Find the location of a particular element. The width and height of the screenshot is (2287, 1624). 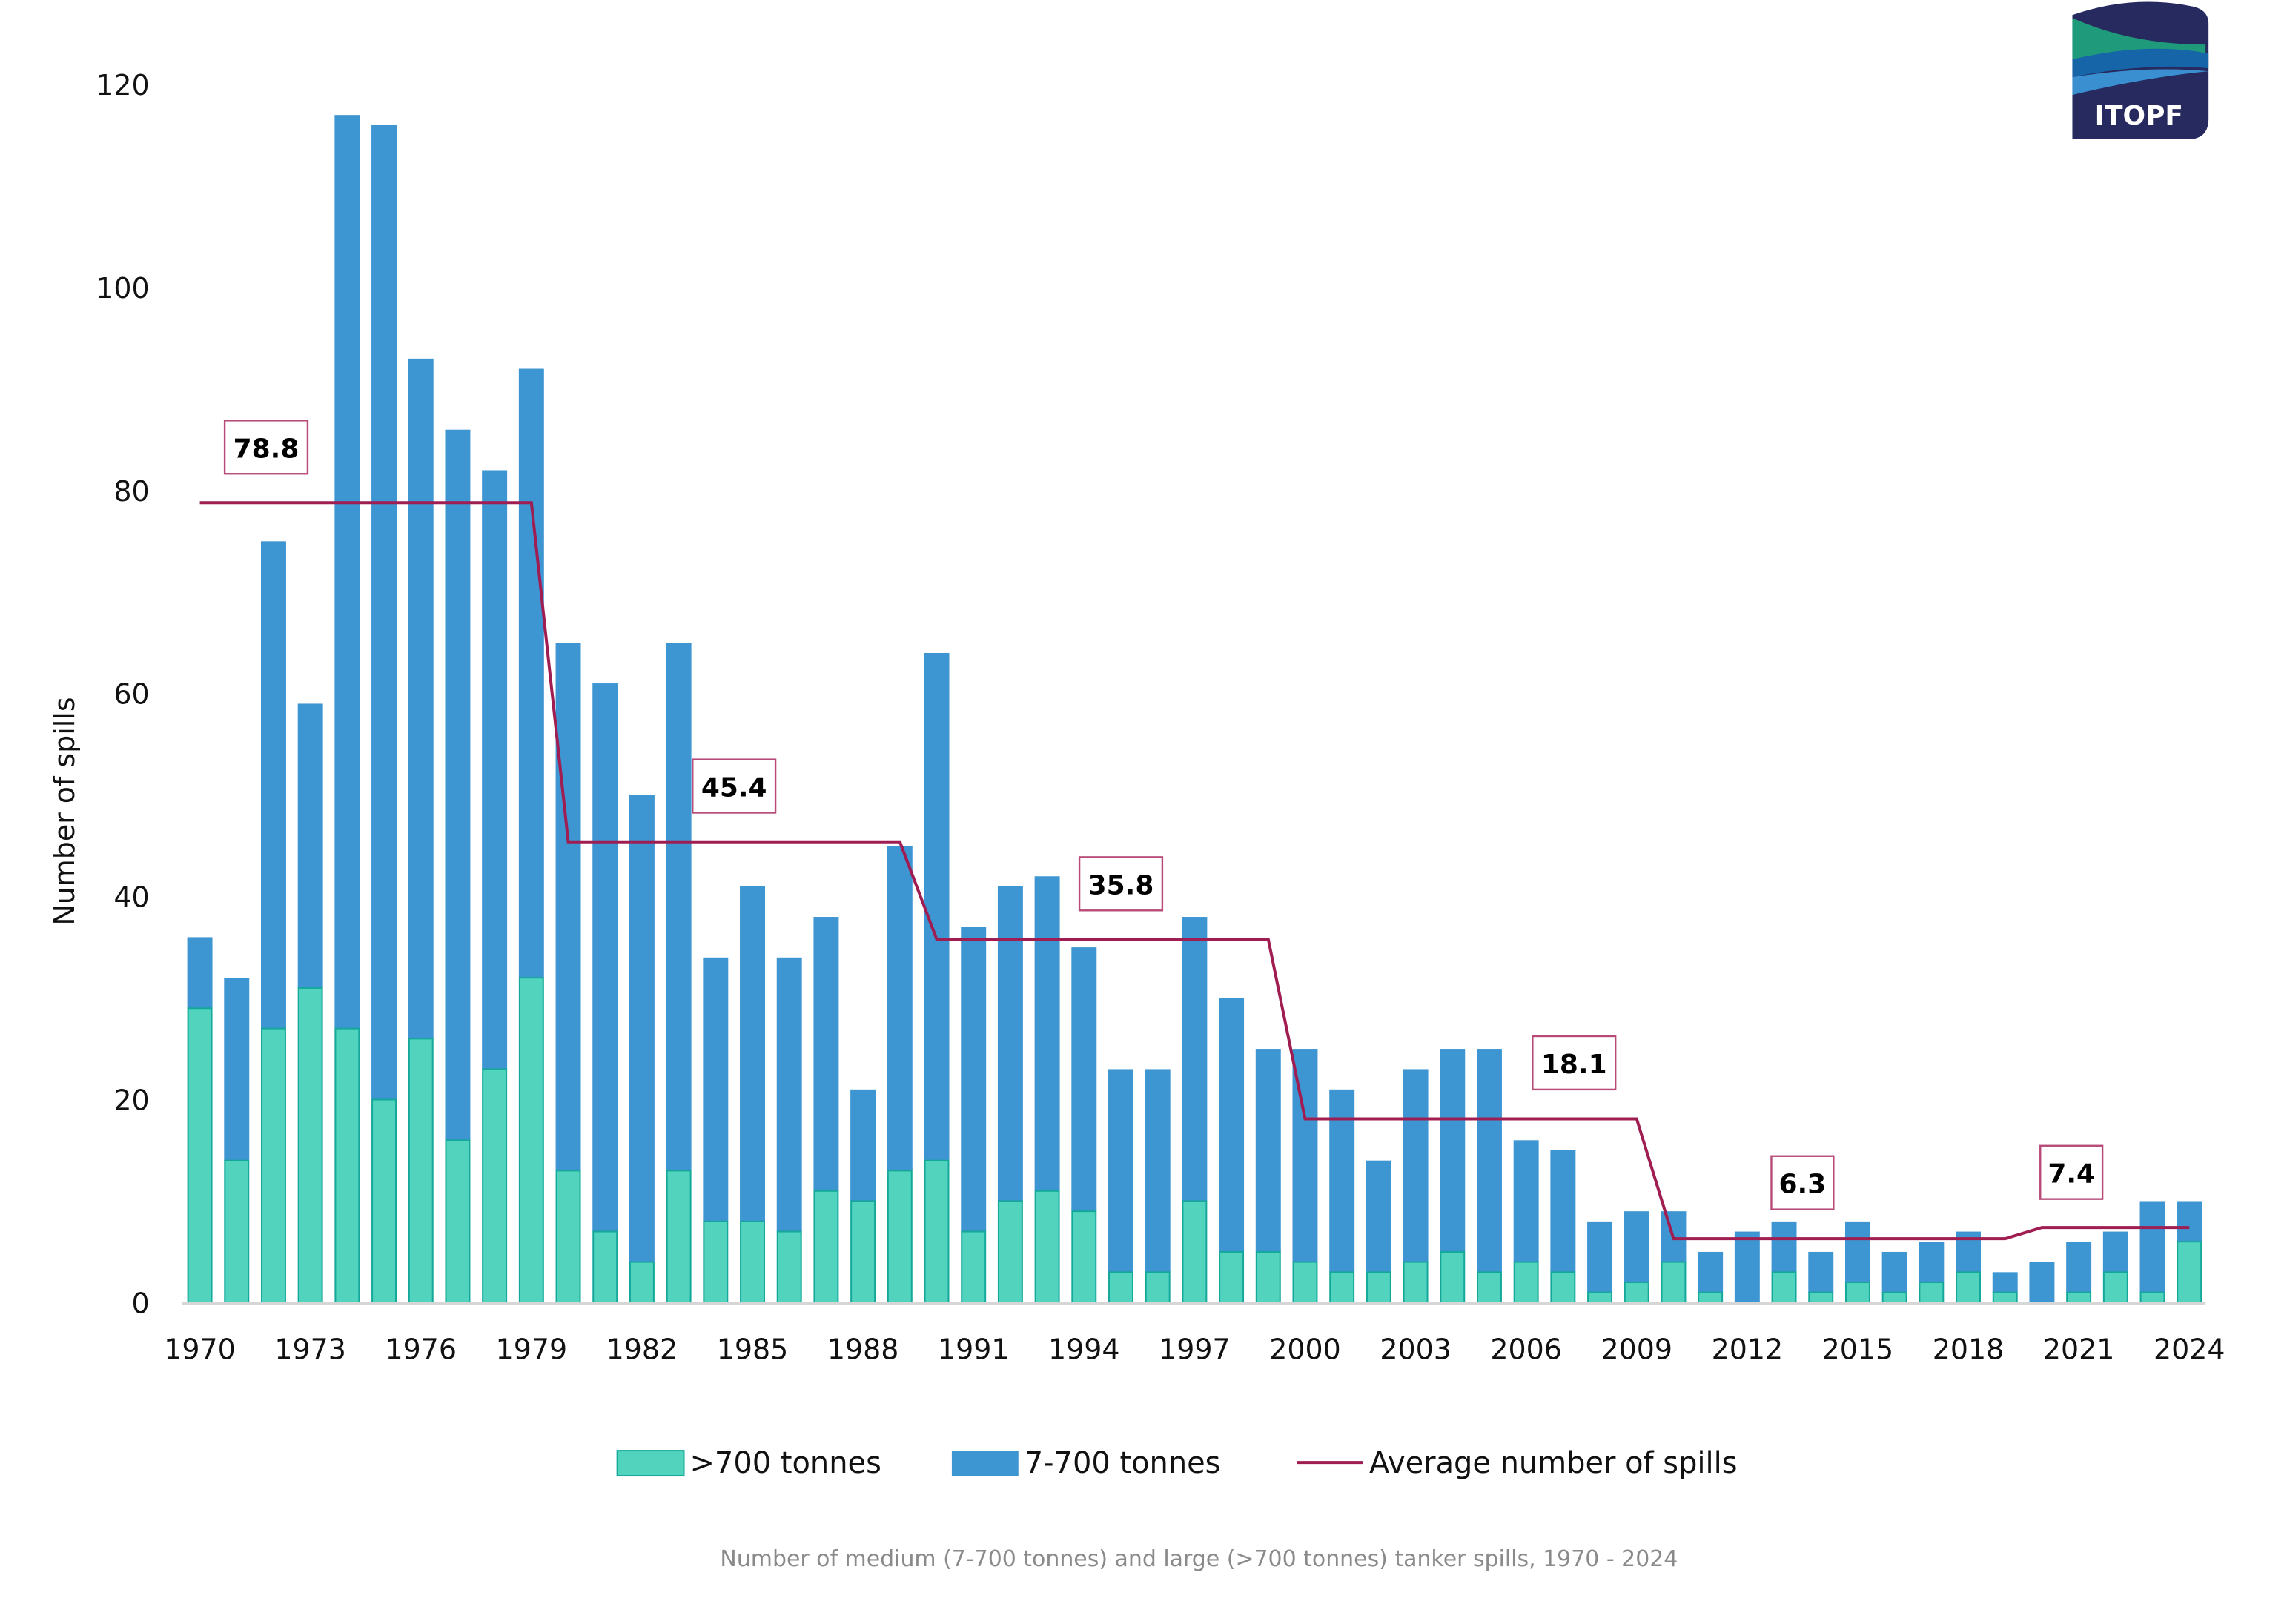

bar-large-2017 is located at coordinates (1932, 1293).